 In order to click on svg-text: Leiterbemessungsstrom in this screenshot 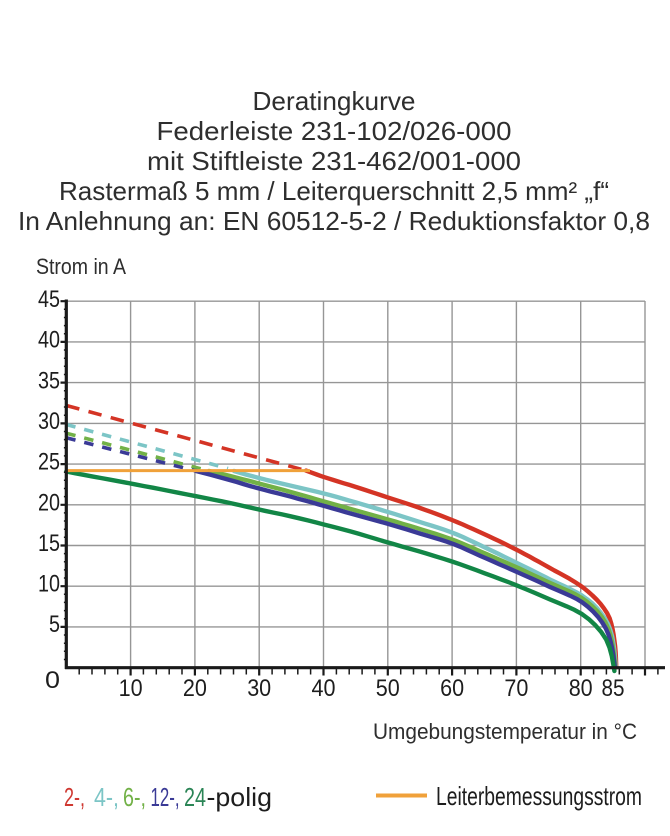, I will do `click(539, 796)`.